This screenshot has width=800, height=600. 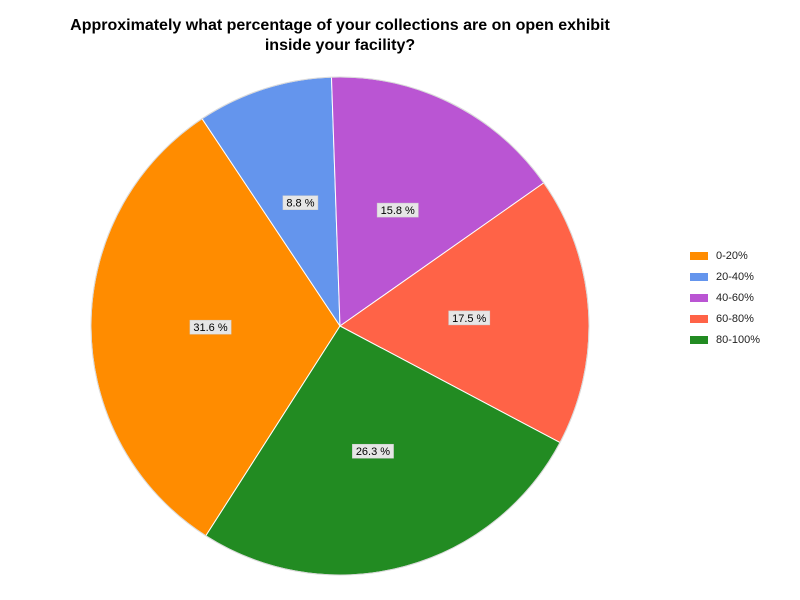 I want to click on legend-item-60-80%: 60-80%, so click(x=725, y=318).